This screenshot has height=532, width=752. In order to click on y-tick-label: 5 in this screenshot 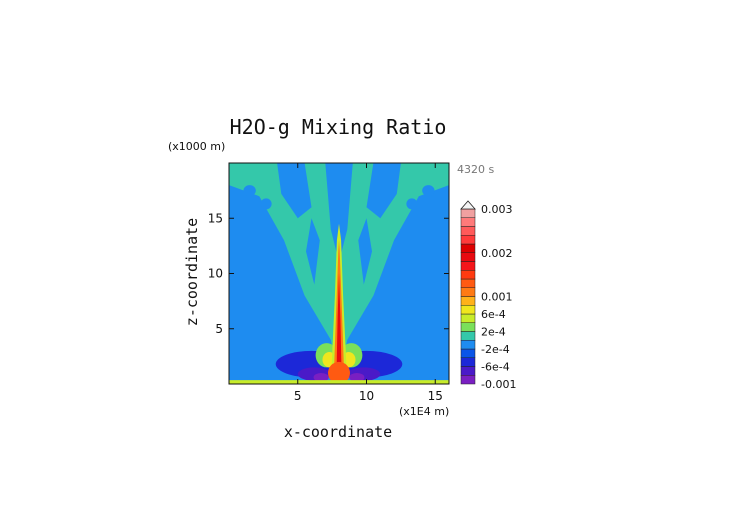, I will do `click(219, 329)`.